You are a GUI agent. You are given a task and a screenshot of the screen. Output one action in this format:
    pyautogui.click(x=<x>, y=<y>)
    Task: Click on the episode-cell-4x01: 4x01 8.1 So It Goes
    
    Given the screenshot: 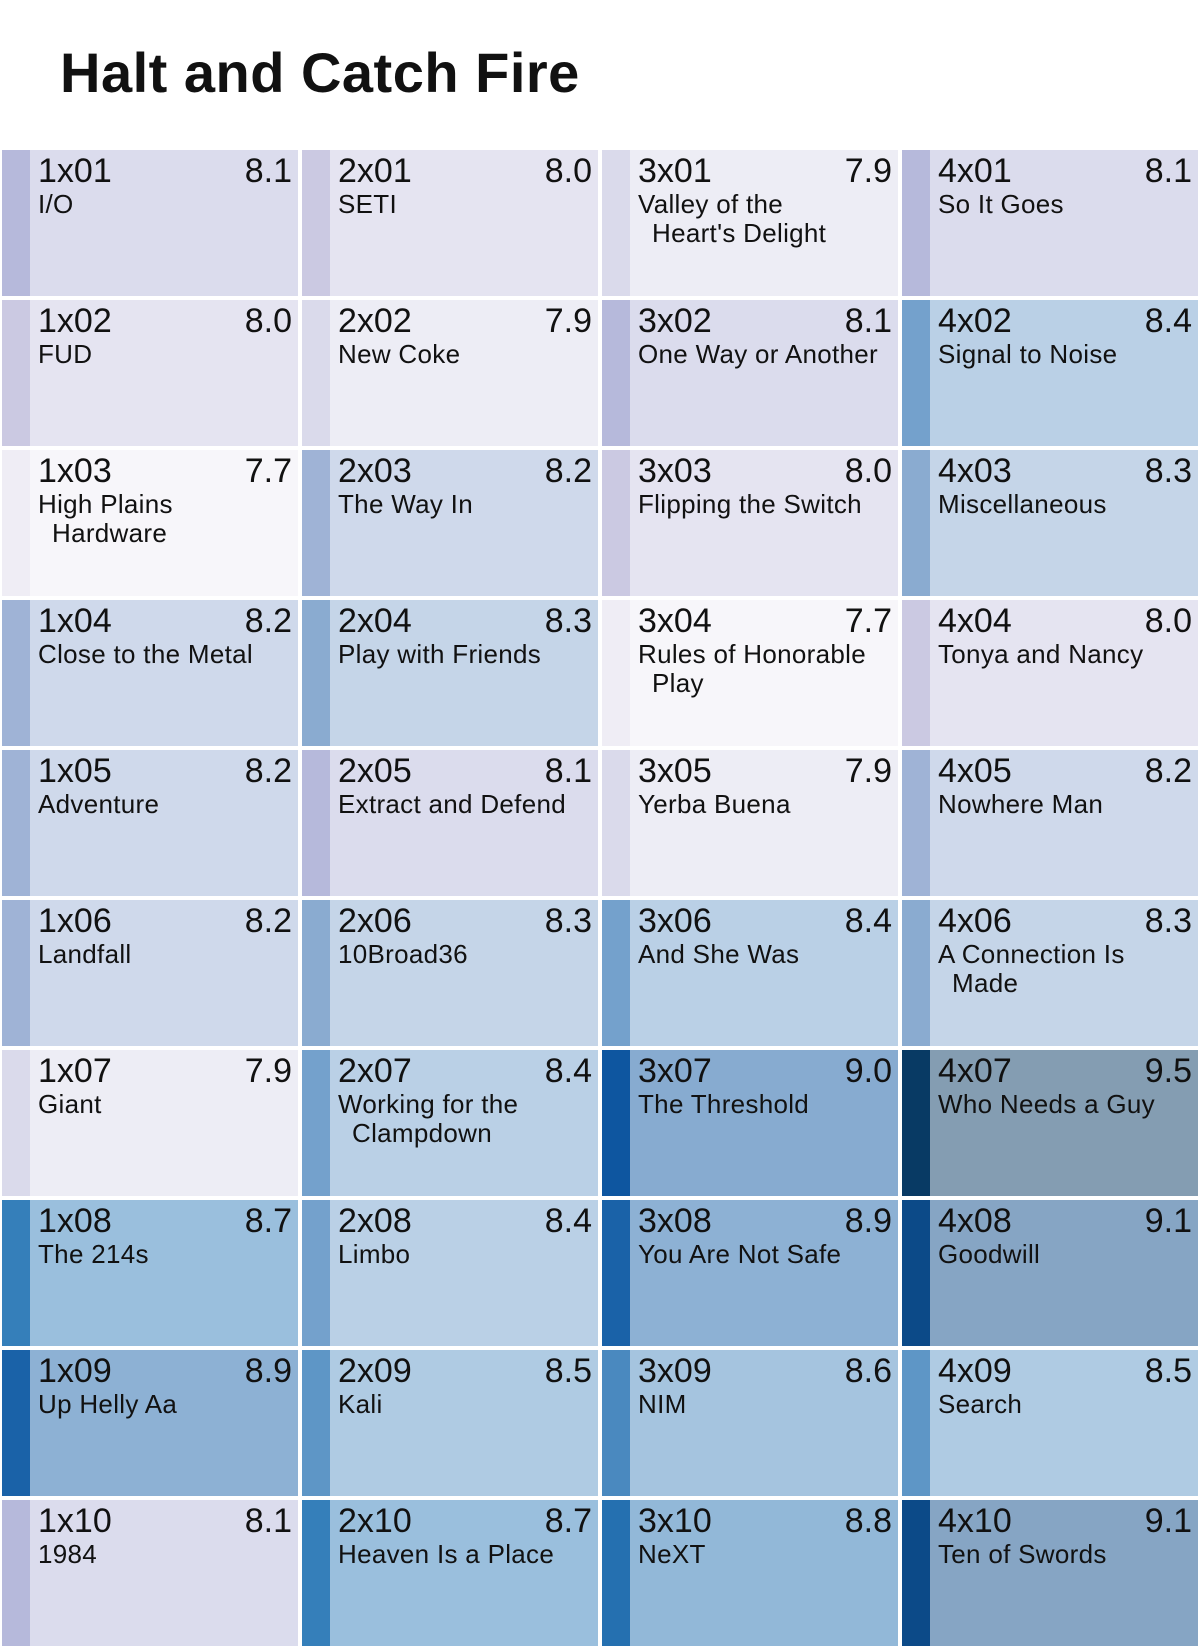 What is the action you would take?
    pyautogui.click(x=1050, y=223)
    